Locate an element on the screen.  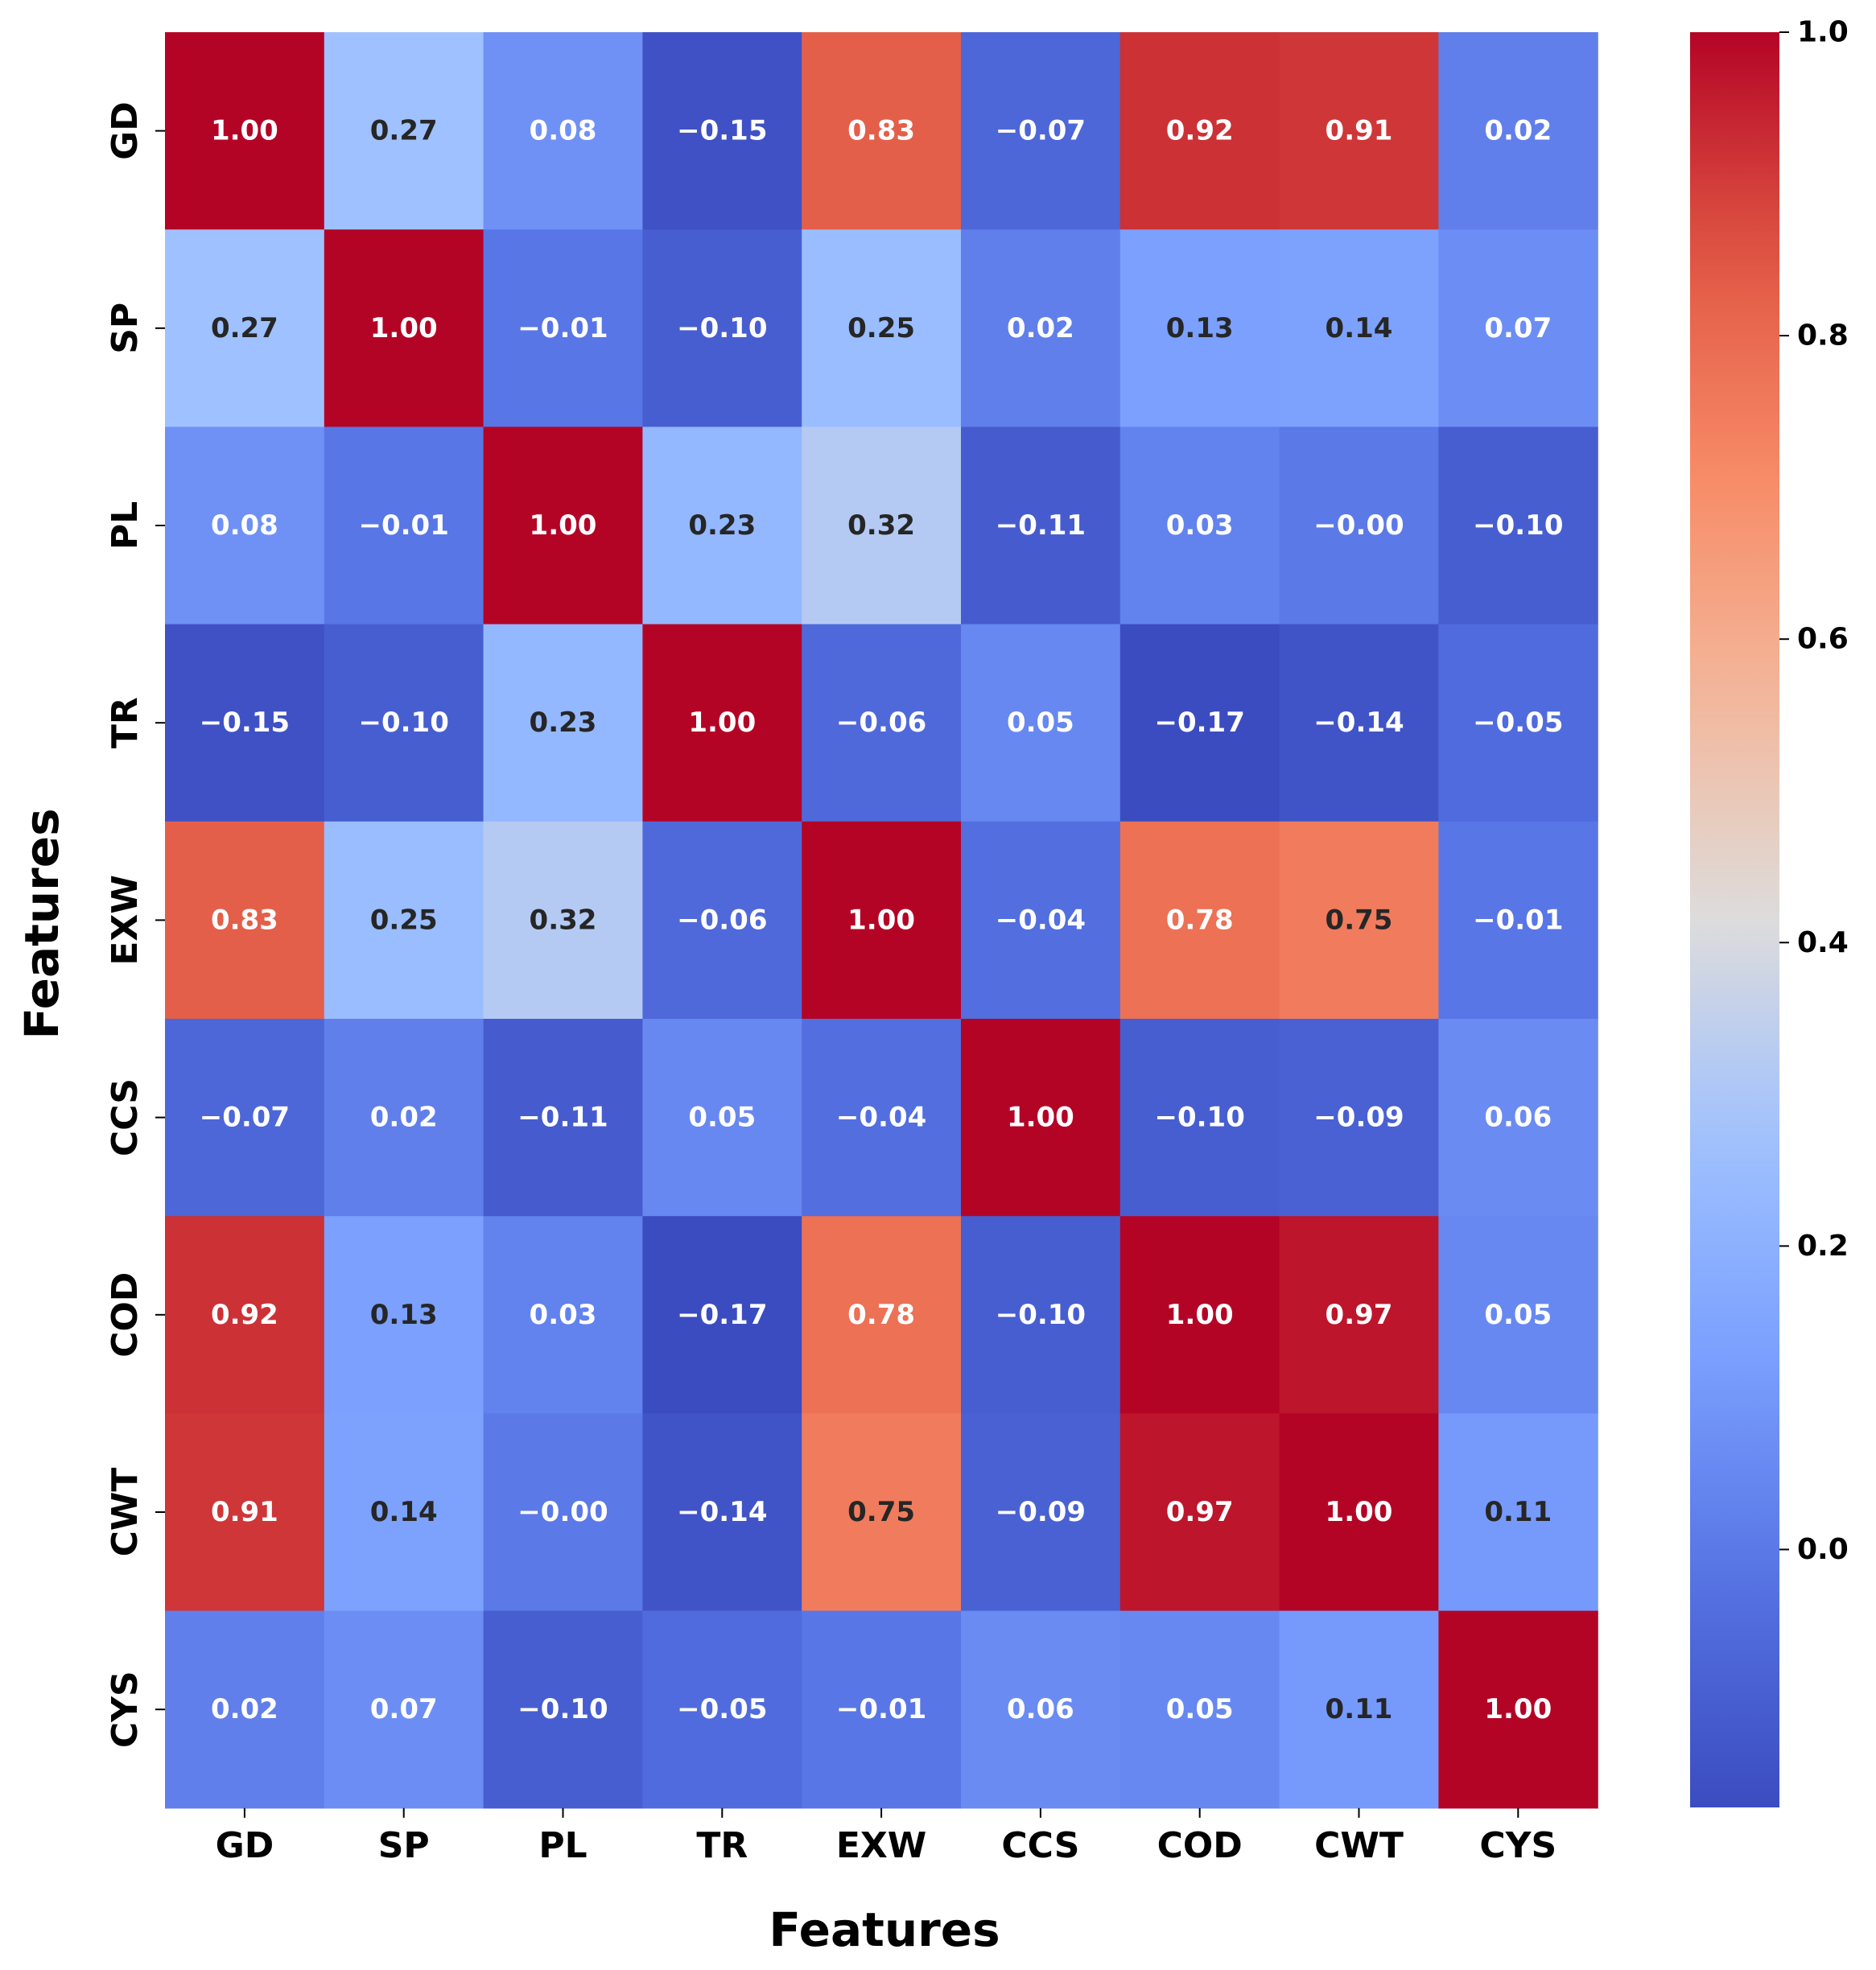
colorbar-ticks: 0.0 0.2 0.4 0.6 0.8 1.0 is located at coordinates (1814, 791).